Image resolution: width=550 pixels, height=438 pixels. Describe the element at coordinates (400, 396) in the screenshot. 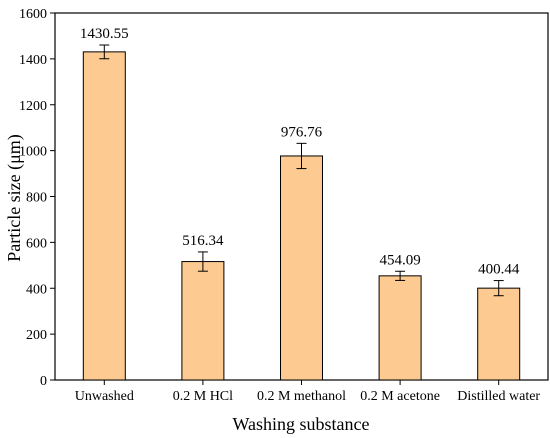

I see `x-tick-label: 0.2 M acetone` at that location.